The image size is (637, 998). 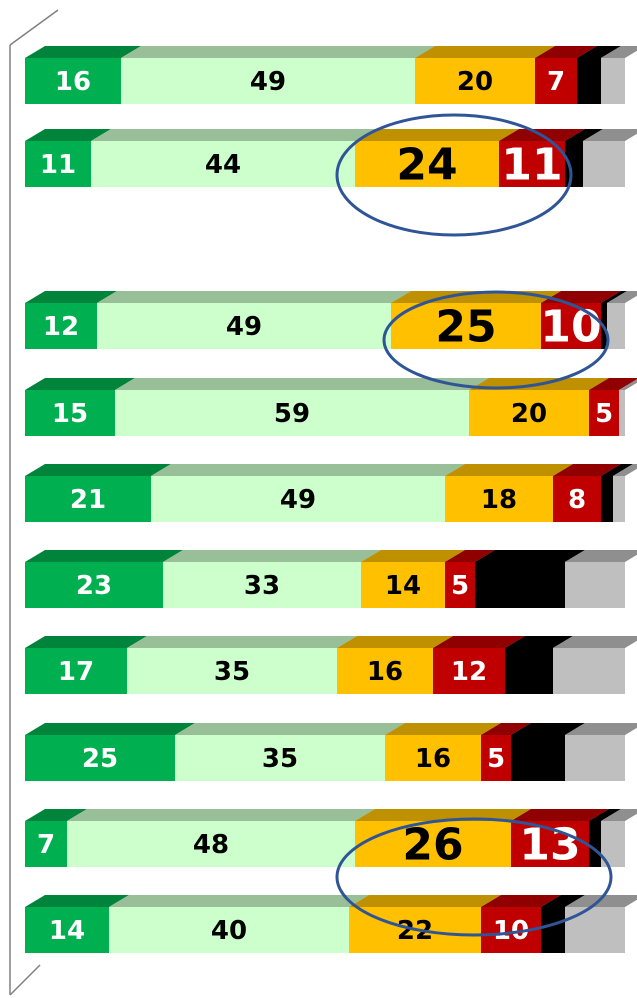 I want to click on data-label: 26, so click(x=432, y=845).